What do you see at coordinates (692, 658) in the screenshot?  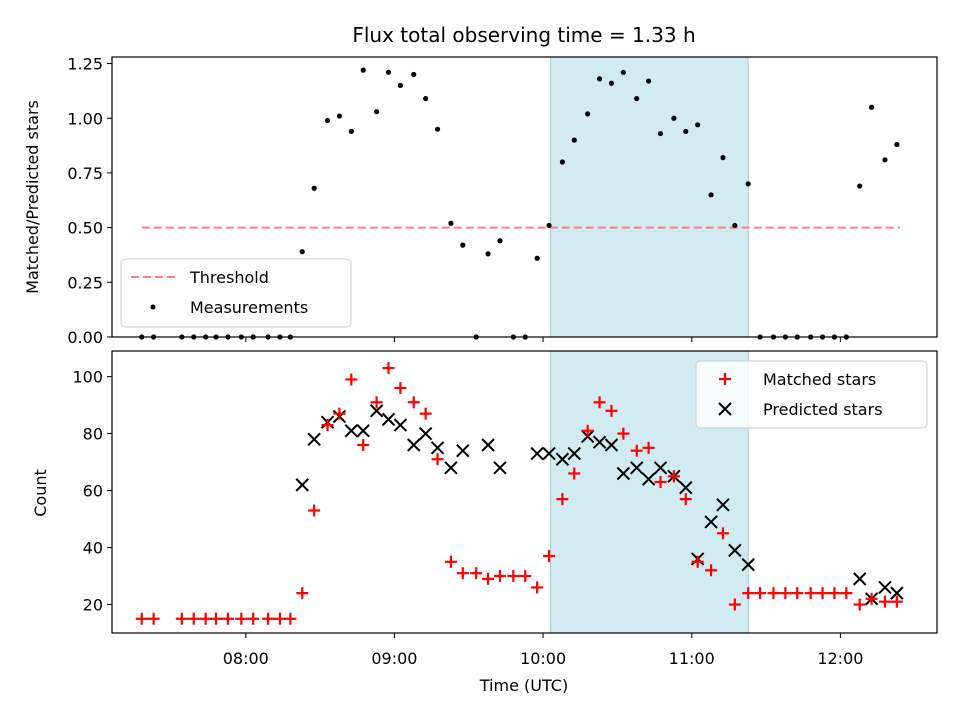 I see `x-tick-label: 11:00` at bounding box center [692, 658].